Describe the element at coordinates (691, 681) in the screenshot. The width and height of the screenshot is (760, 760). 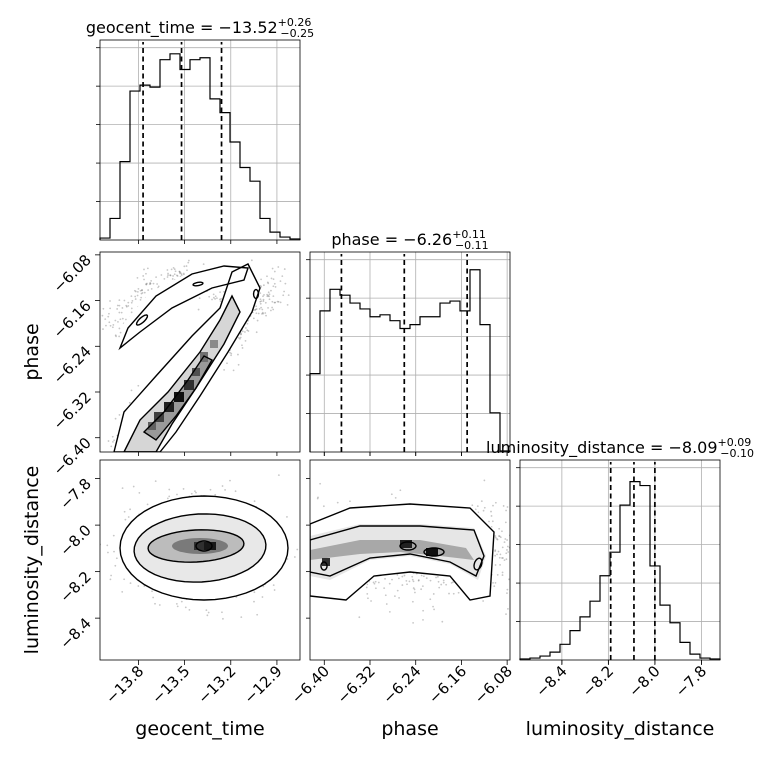
I see `luminosity_distance-axis-tick-label: −7.8` at that location.